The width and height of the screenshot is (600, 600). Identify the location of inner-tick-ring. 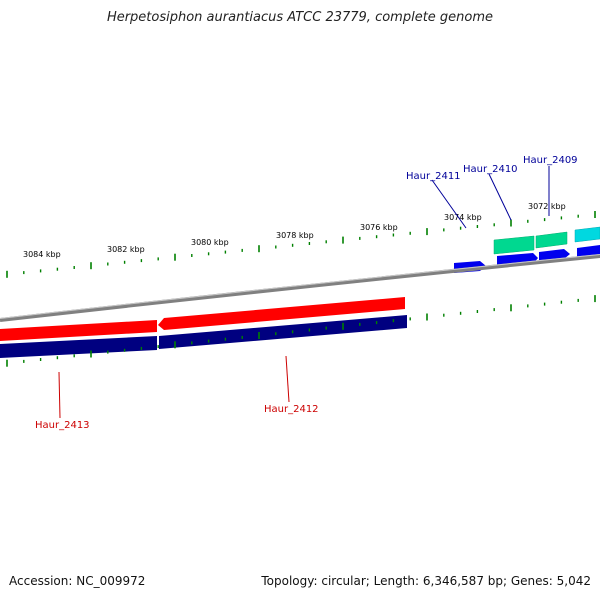
(301, 331).